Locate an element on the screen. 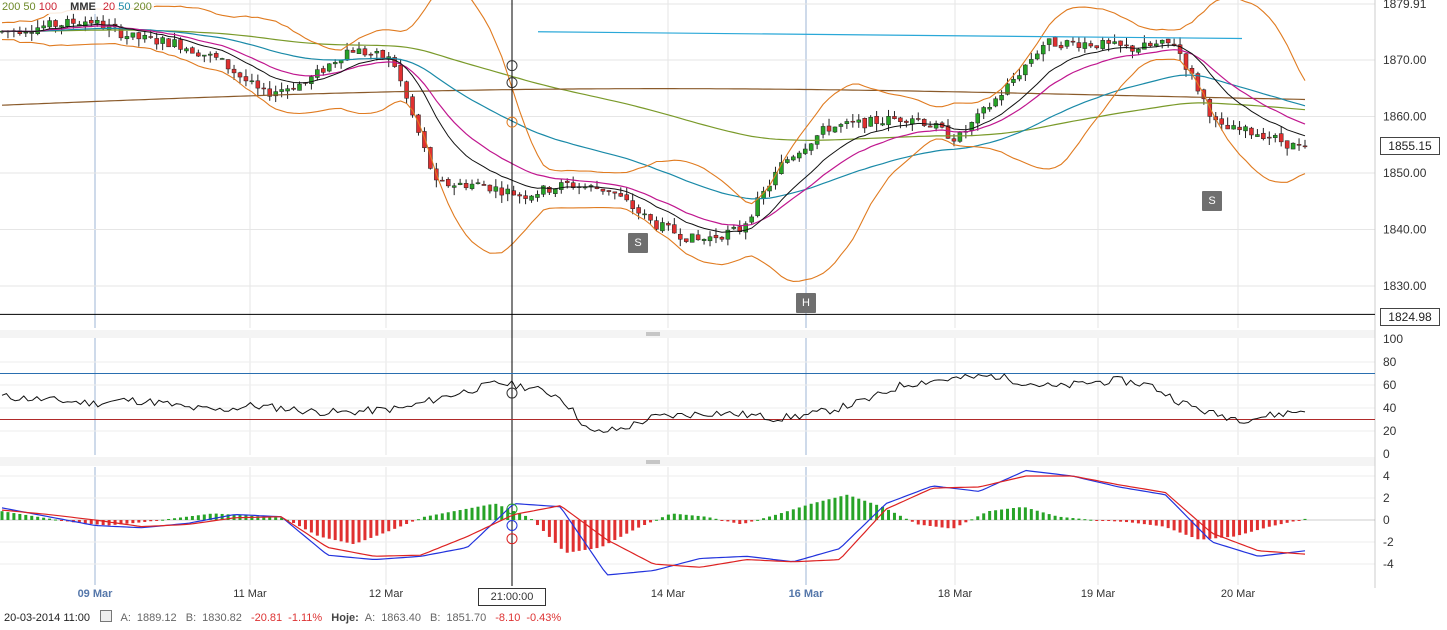 The width and height of the screenshot is (1447, 630). crosshair-point-bb is located at coordinates (512, 122).